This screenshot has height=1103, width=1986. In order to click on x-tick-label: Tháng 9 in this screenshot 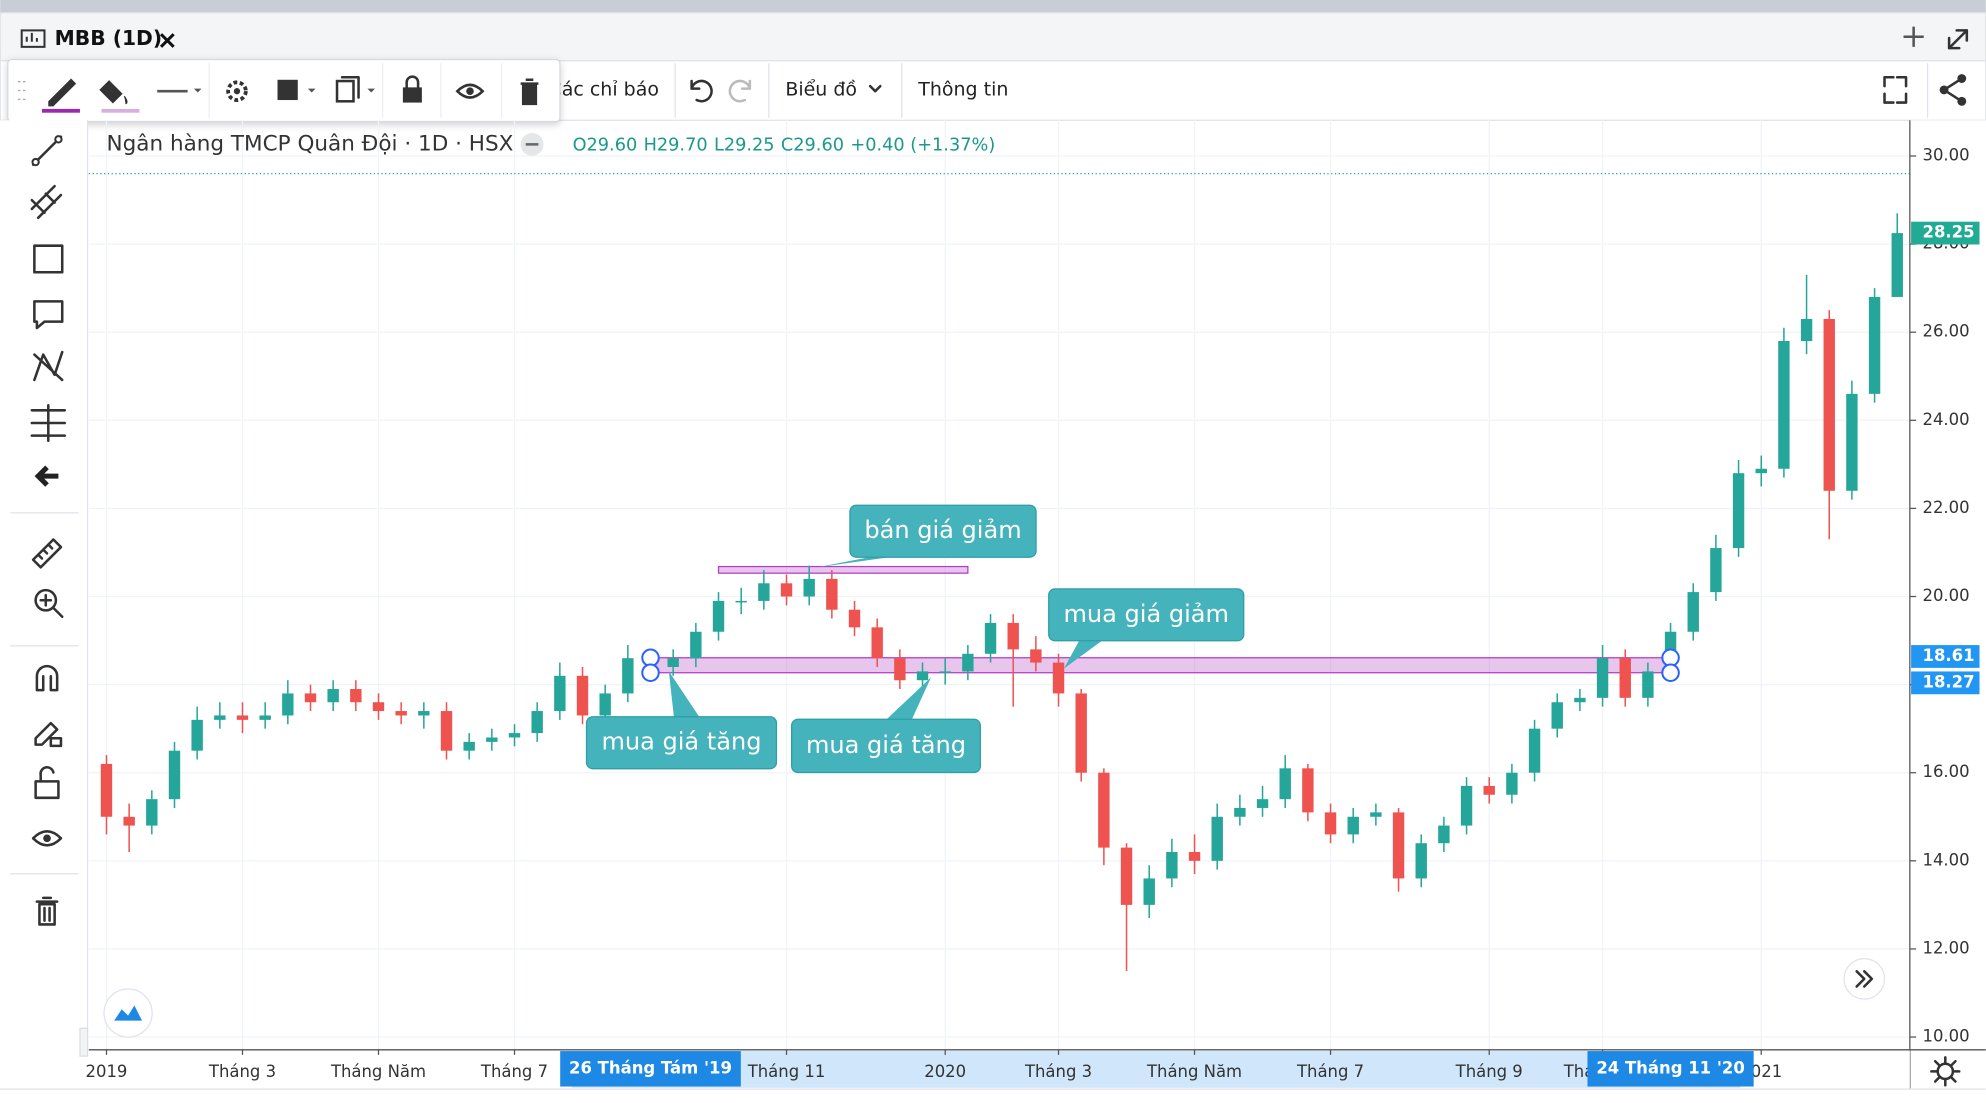, I will do `click(1489, 1071)`.